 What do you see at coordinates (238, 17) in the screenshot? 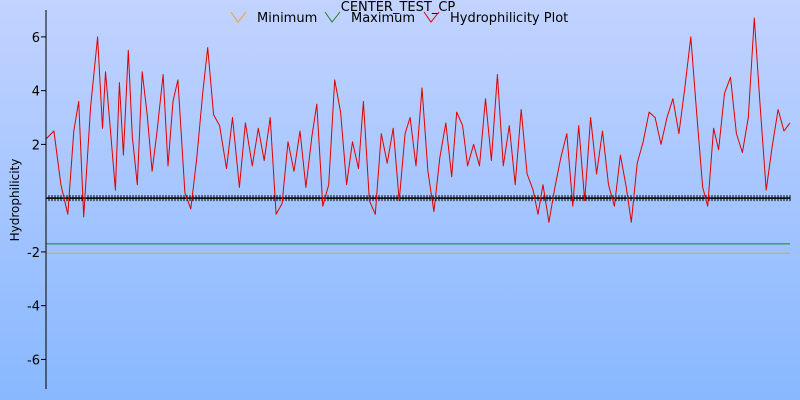
I see `legend-swatch-minimum` at bounding box center [238, 17].